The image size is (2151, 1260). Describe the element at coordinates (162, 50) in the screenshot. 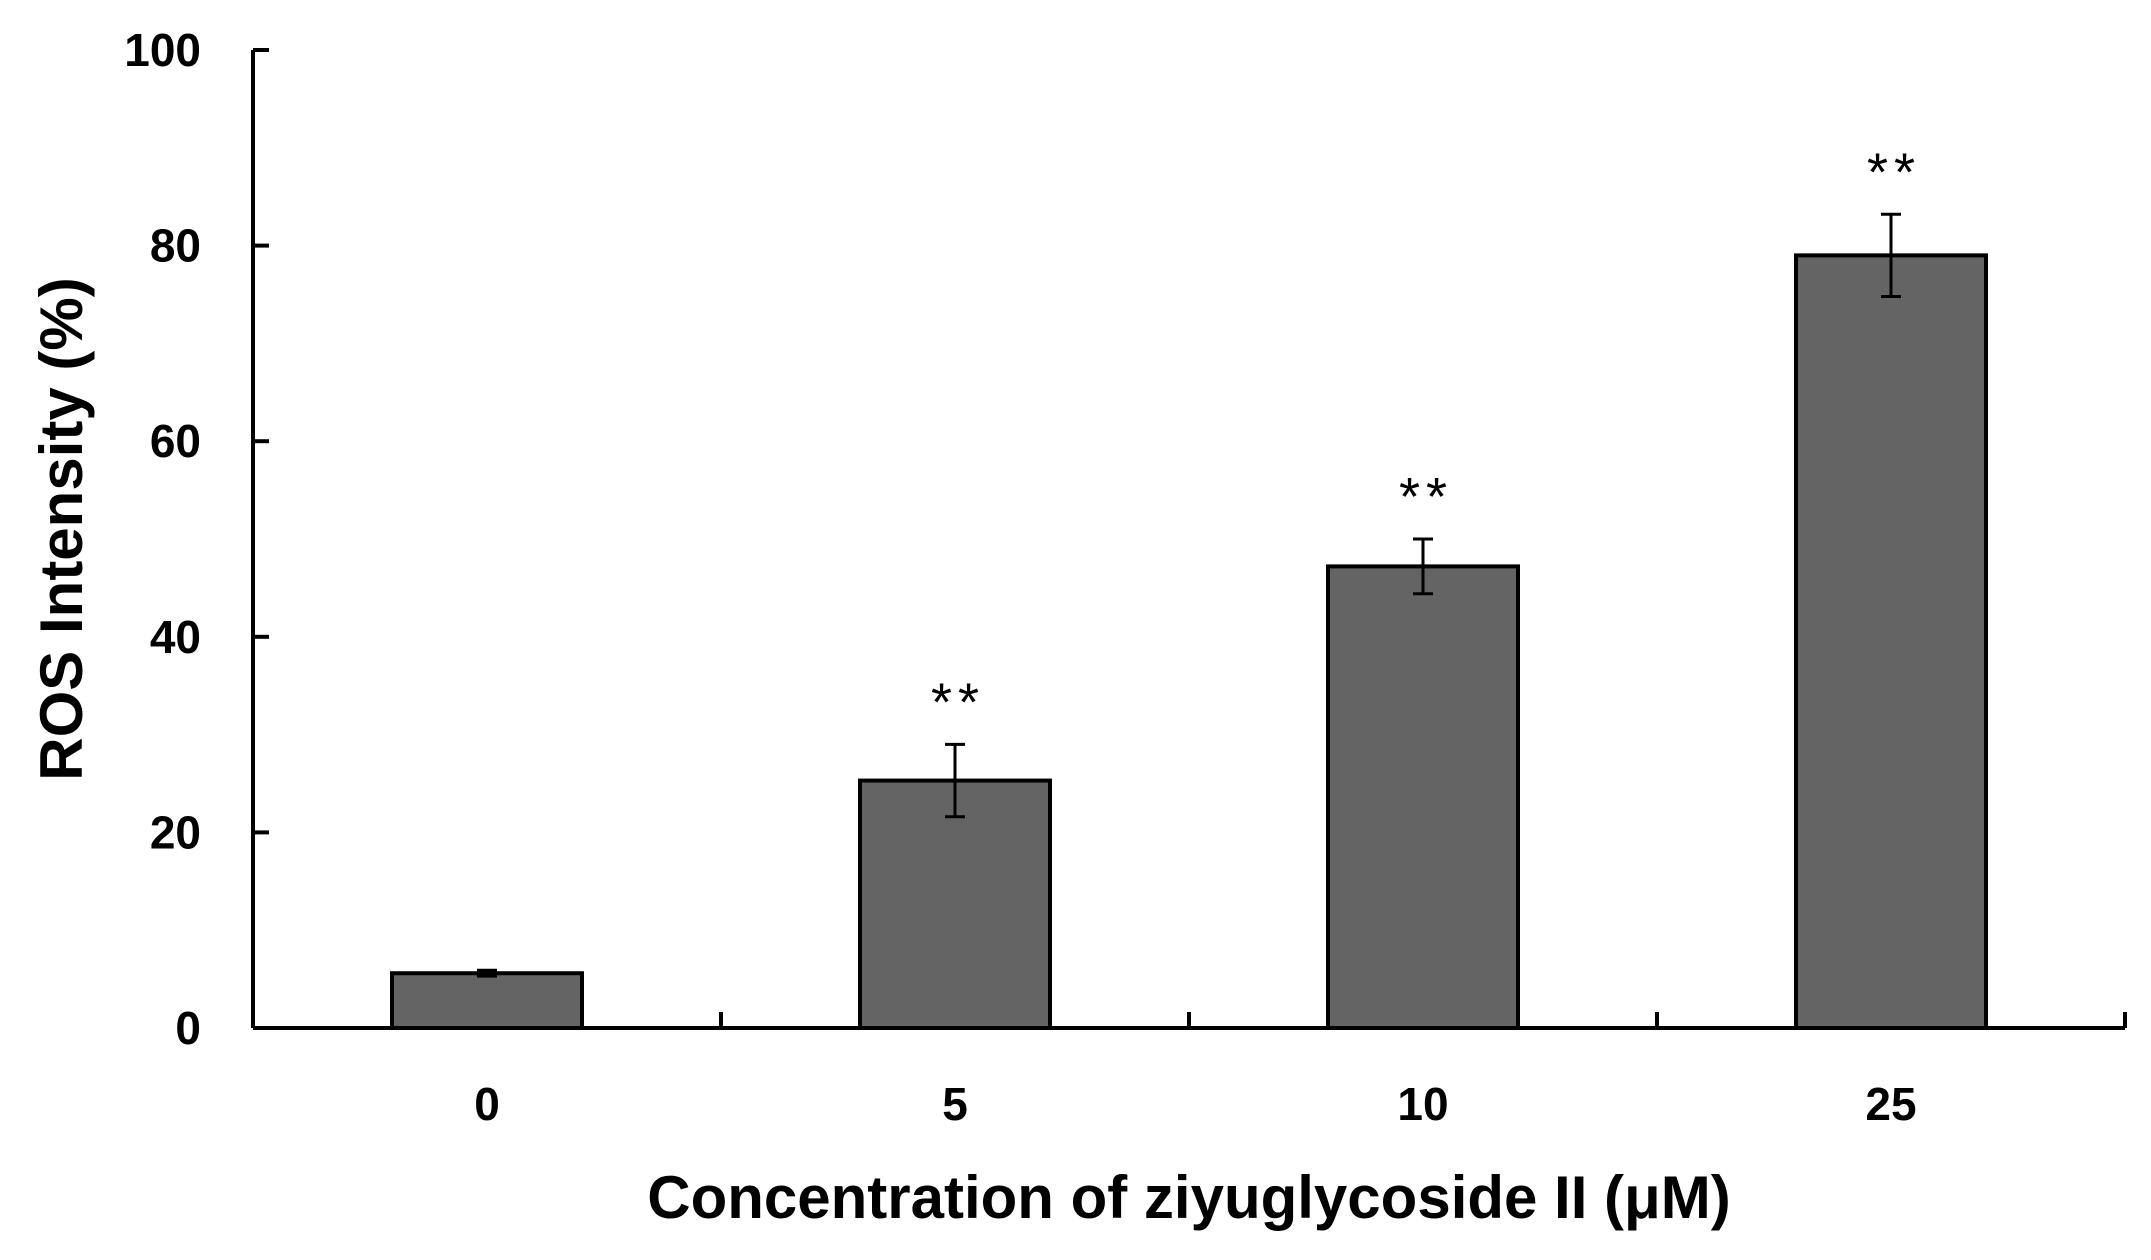

I see `y-tick-label: 100` at that location.